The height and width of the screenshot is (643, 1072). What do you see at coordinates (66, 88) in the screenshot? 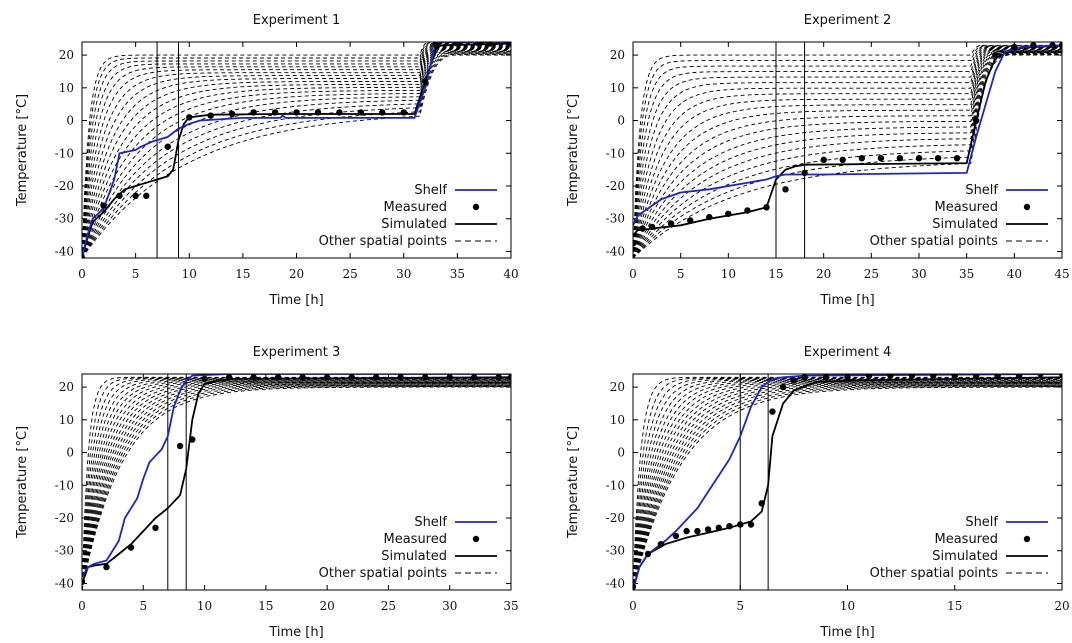
I see `y-tick-label: 10` at bounding box center [66, 88].